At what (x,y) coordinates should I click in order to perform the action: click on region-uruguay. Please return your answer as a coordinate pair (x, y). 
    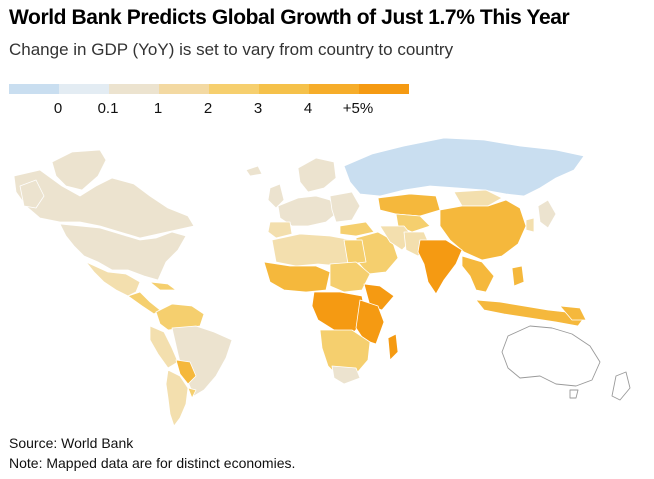
    Looking at the image, I should click on (192, 393).